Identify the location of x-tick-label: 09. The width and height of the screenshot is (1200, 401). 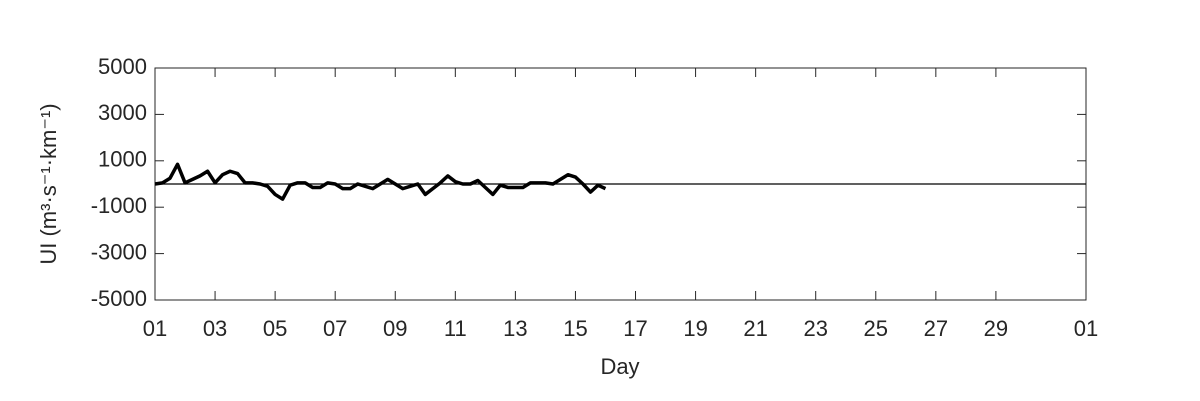
(395, 328).